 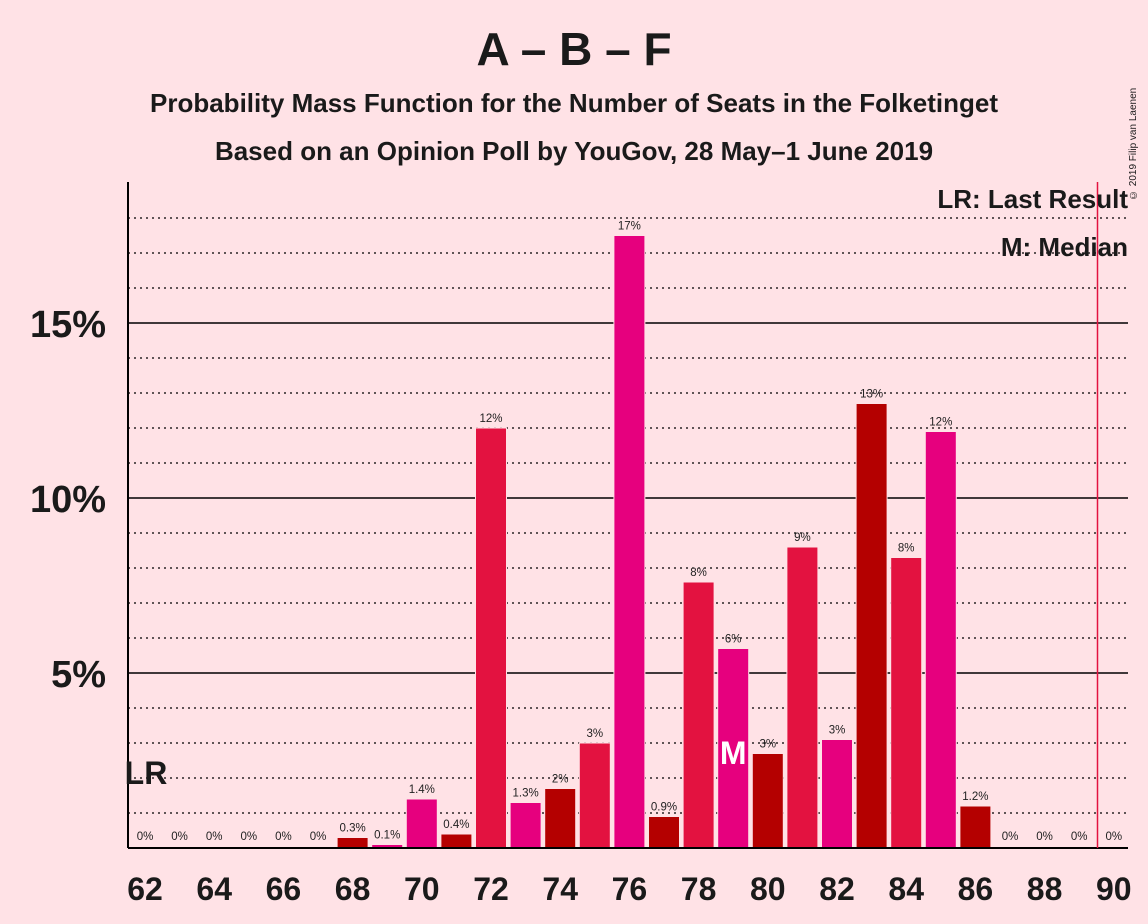 What do you see at coordinates (353, 889) in the screenshot?
I see `x-tick-label: 68` at bounding box center [353, 889].